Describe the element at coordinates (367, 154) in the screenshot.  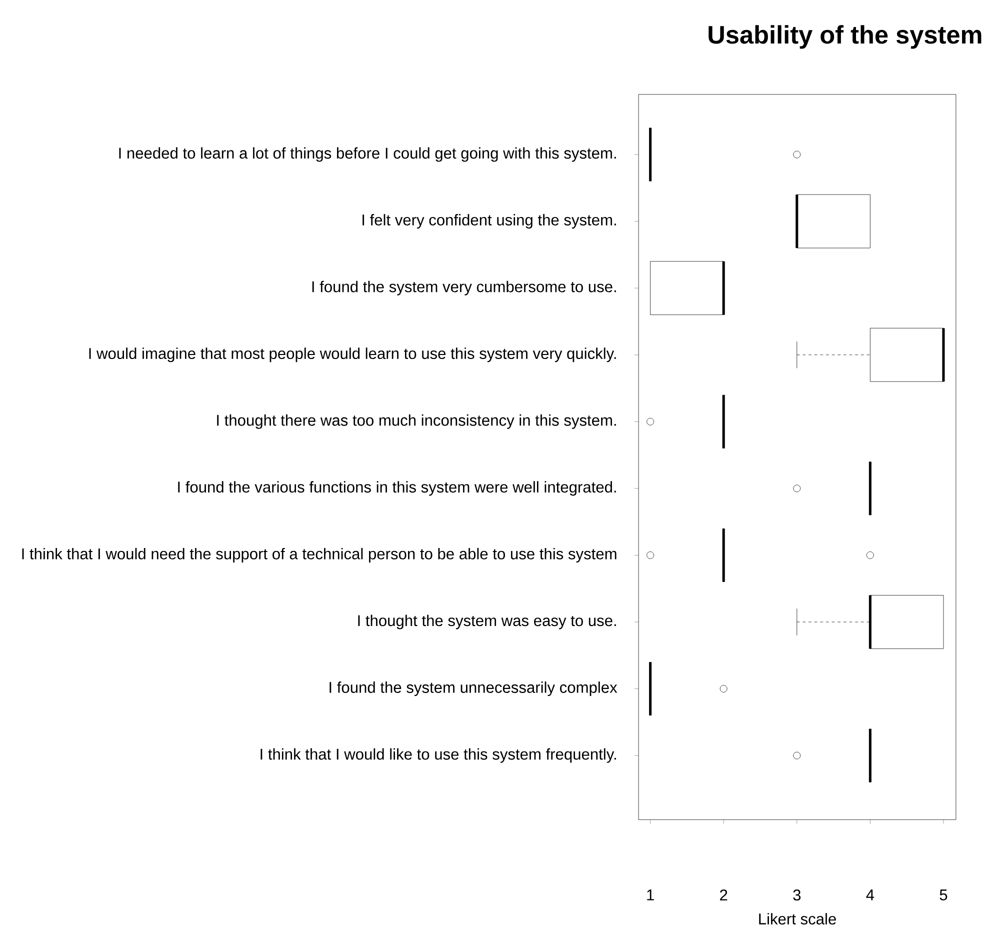
I see `y-tick-label: I needed to learn a lot of things before I could get going with this system.` at that location.